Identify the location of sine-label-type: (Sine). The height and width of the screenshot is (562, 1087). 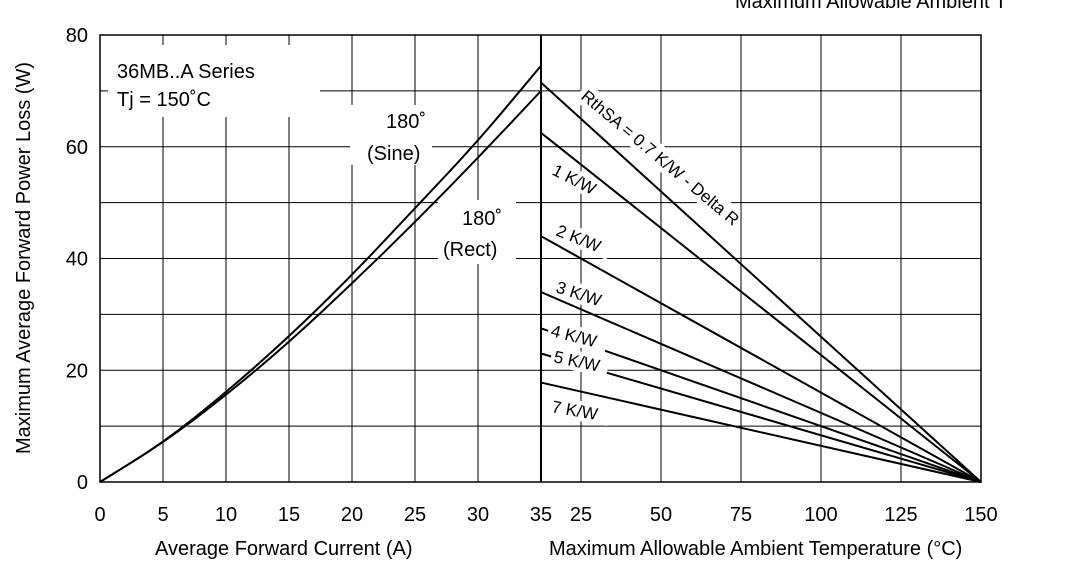
(393, 154).